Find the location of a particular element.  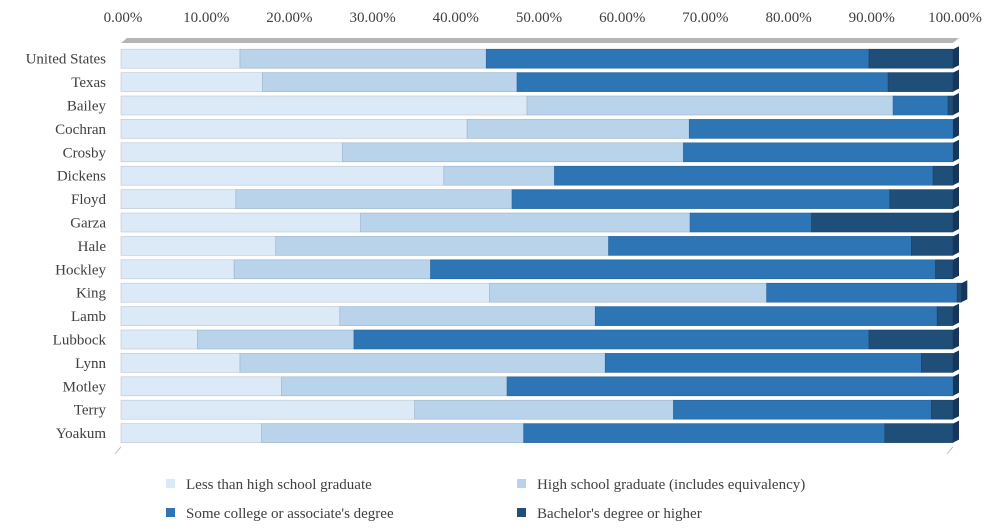

x-tick-label: 60.00% is located at coordinates (622, 18).